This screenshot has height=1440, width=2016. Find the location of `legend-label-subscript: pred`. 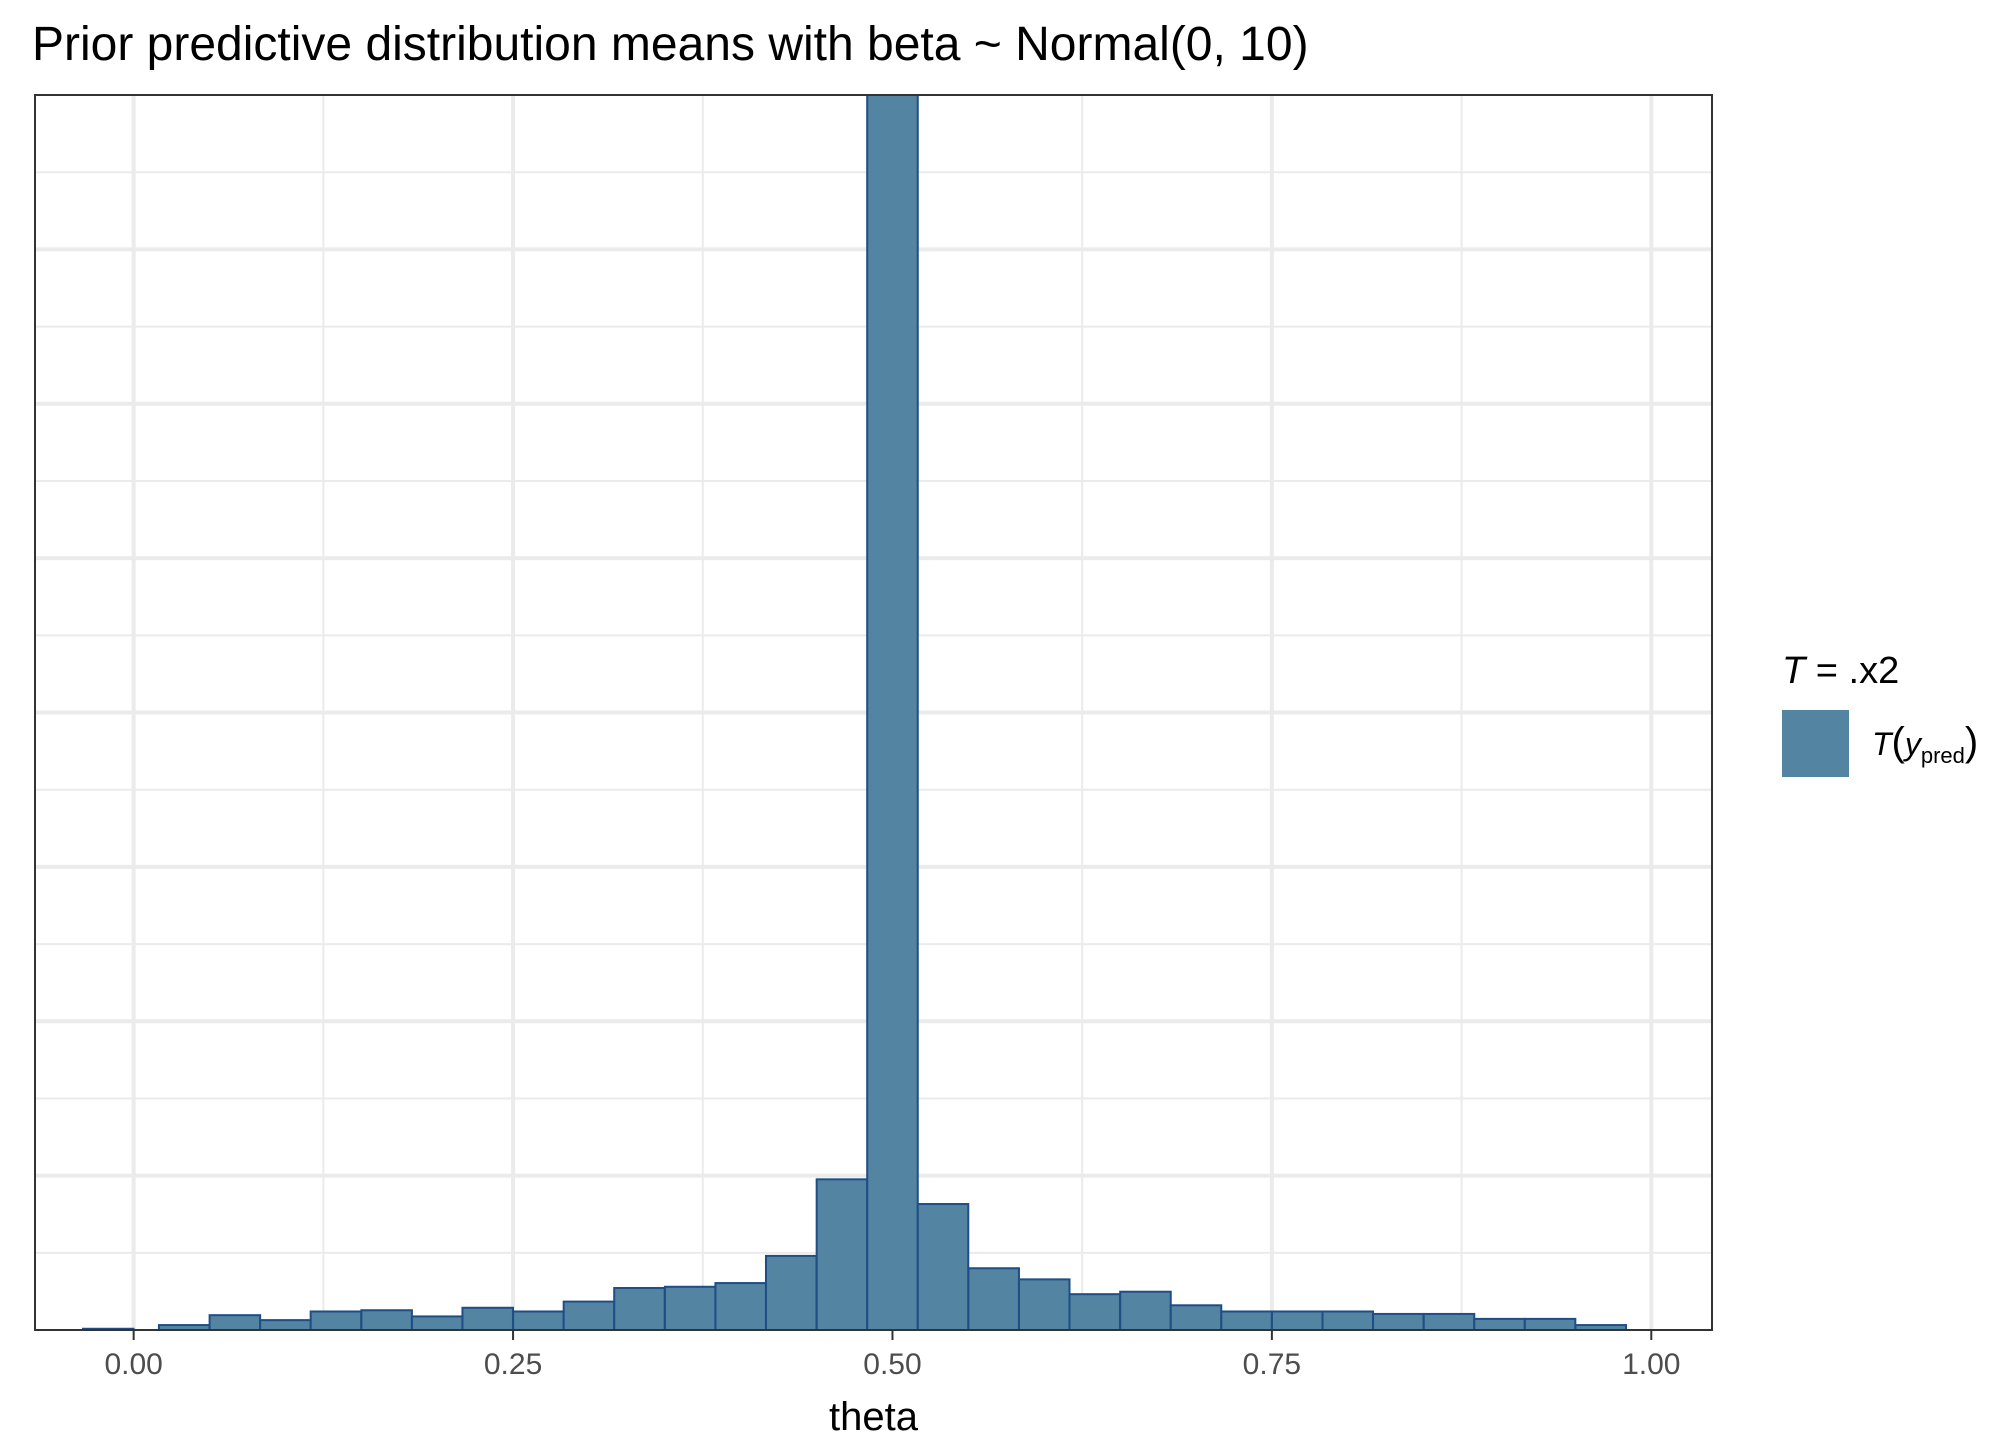

legend-label-subscript: pred is located at coordinates (1943, 755).